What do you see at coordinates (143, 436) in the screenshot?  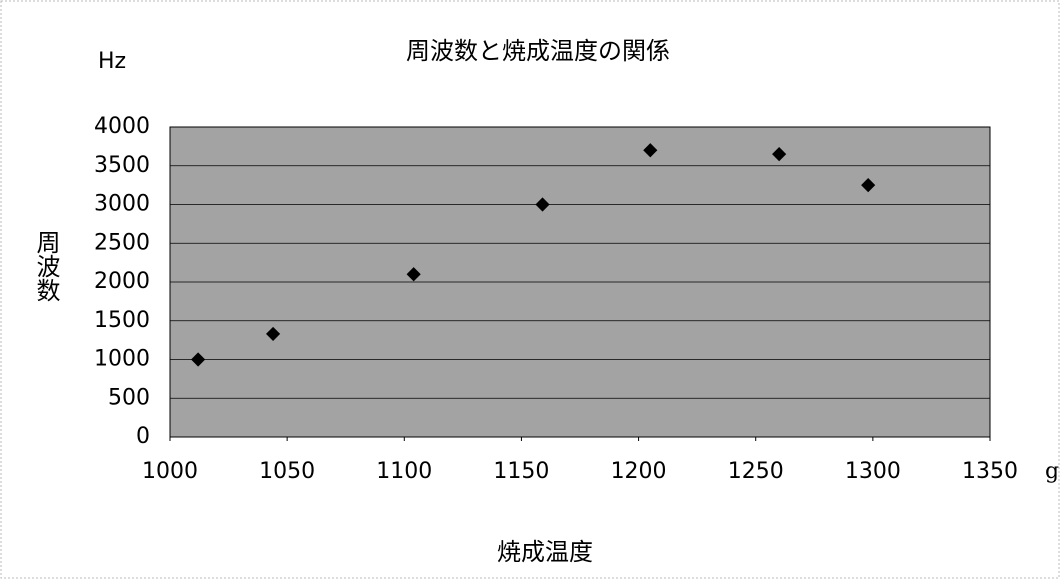 I see `y-tick-label: 0` at bounding box center [143, 436].